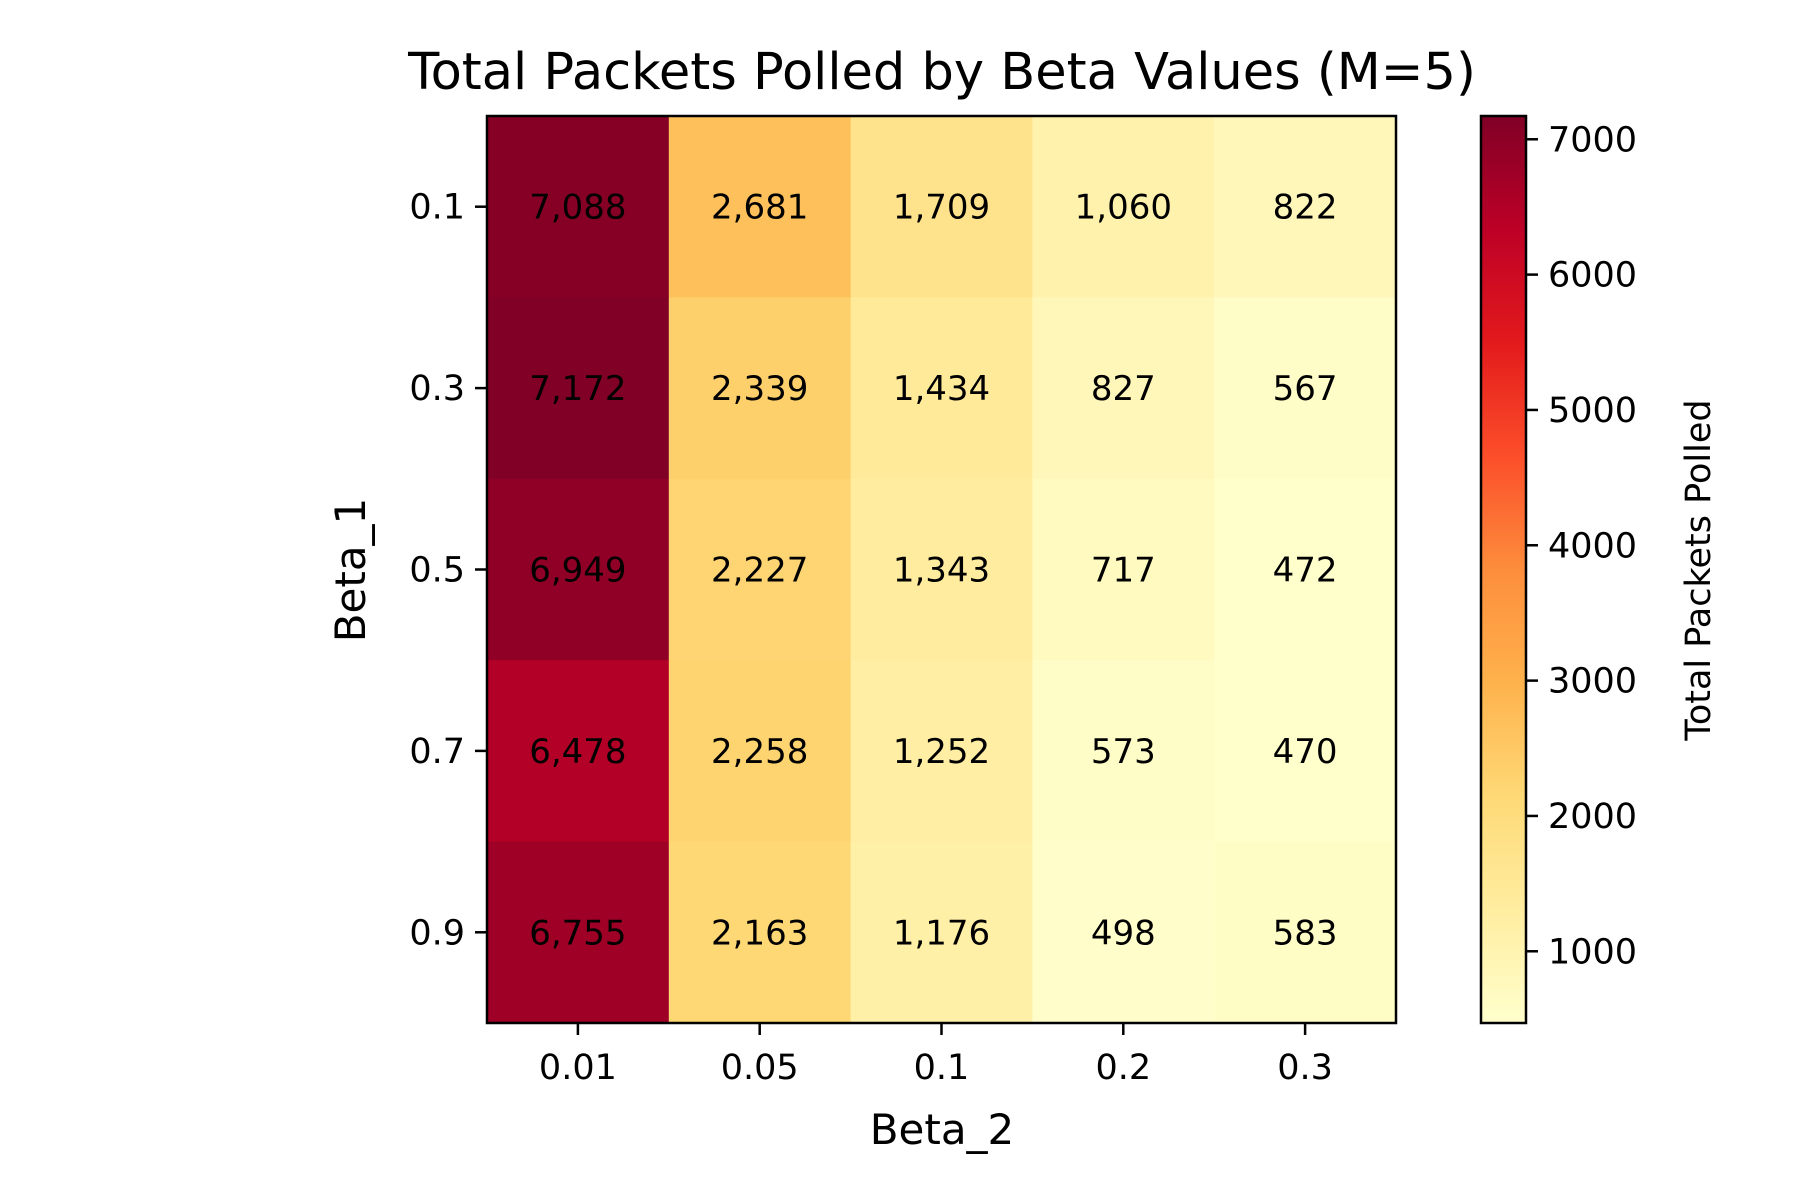 The height and width of the screenshot is (1200, 1800). I want to click on cell-value-label: 1,060, so click(1123, 208).